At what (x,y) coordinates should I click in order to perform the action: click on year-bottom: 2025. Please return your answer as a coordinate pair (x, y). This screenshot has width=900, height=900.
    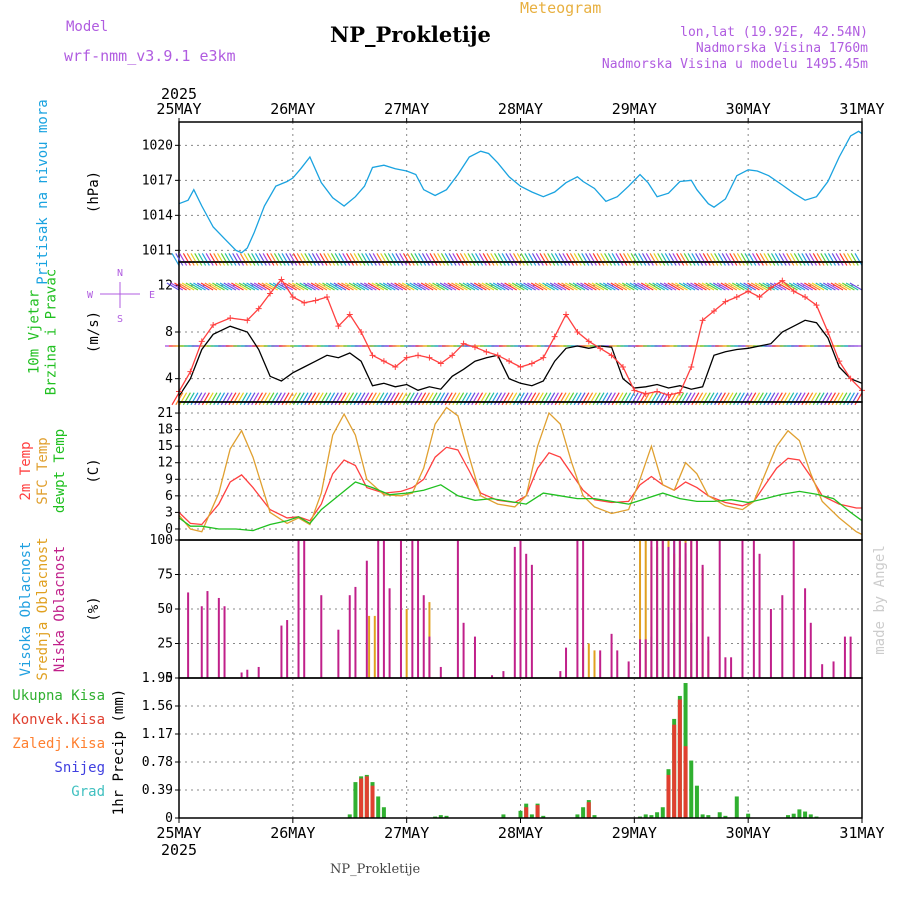
    Looking at the image, I should click on (179, 850).